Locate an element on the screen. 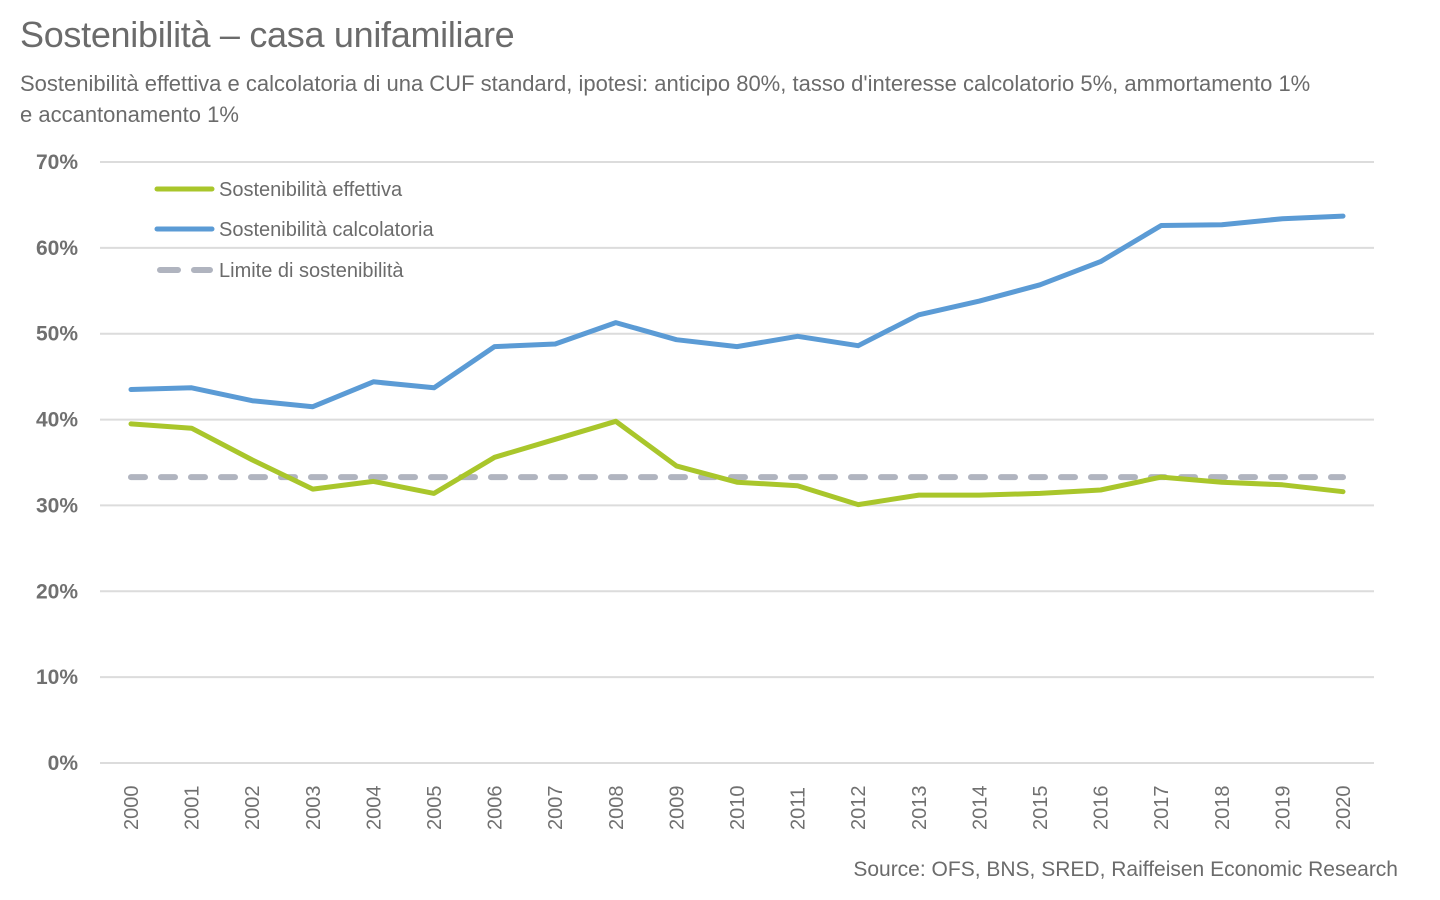  legend-label: Sostenibilità calcolatoria is located at coordinates (326, 230).